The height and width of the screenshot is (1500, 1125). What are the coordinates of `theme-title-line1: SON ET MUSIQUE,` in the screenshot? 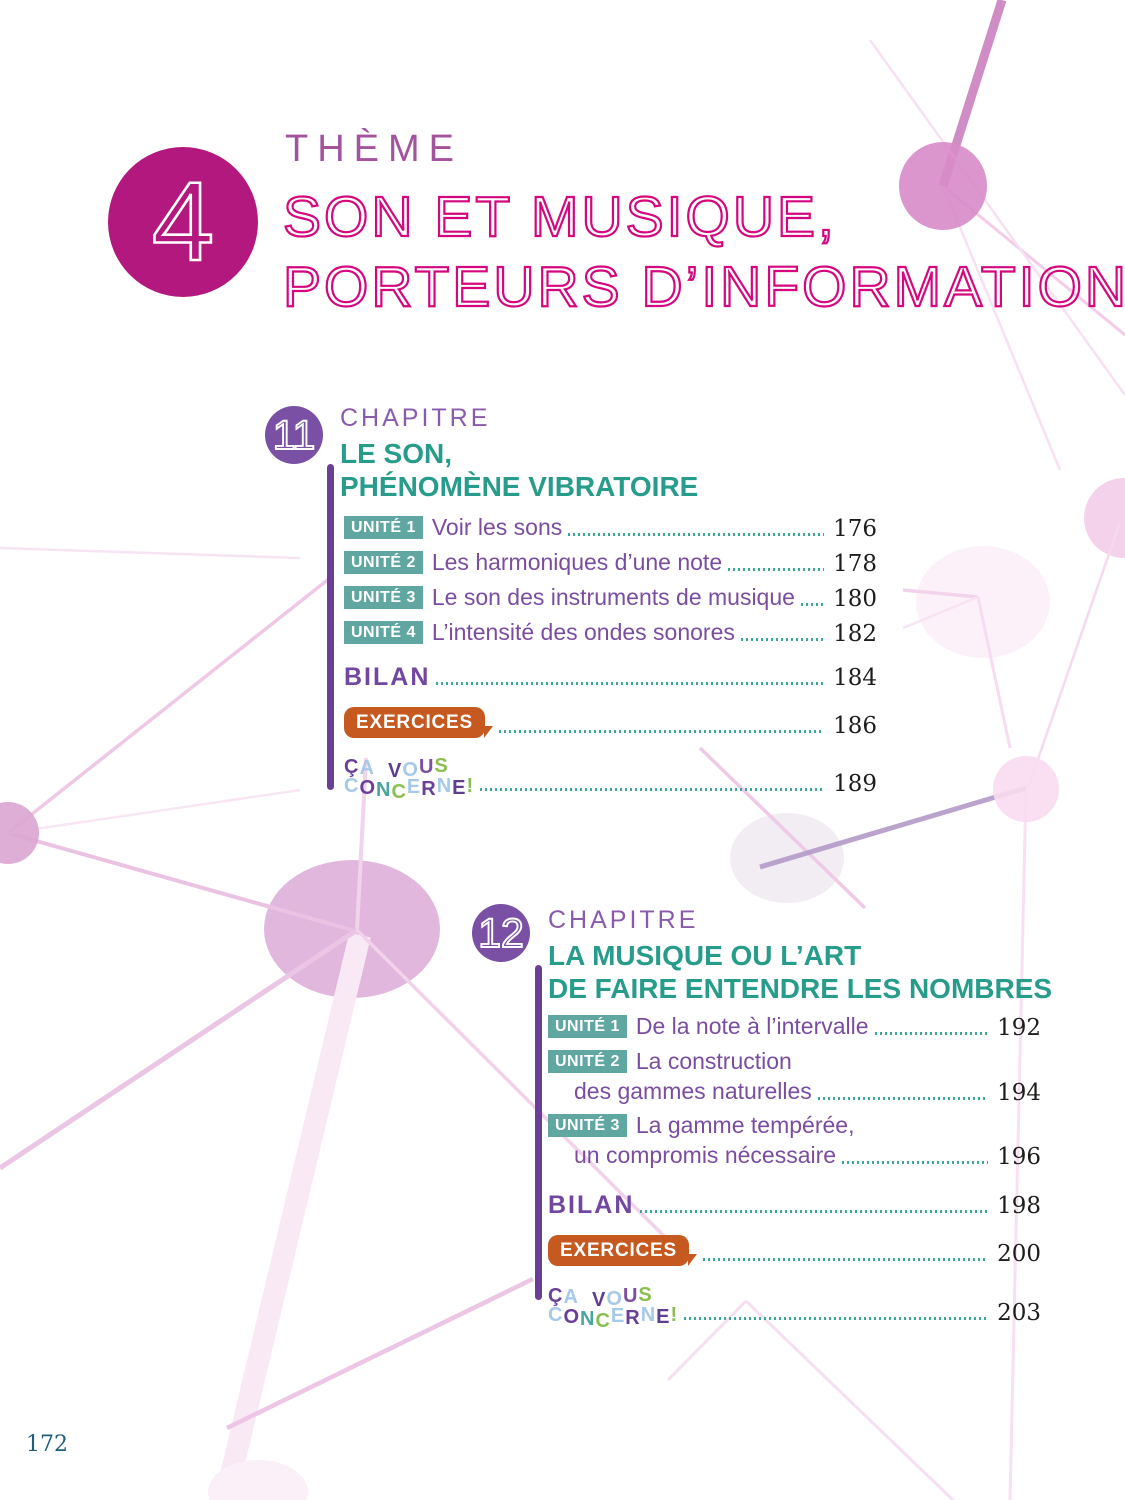 It's located at (559, 217).